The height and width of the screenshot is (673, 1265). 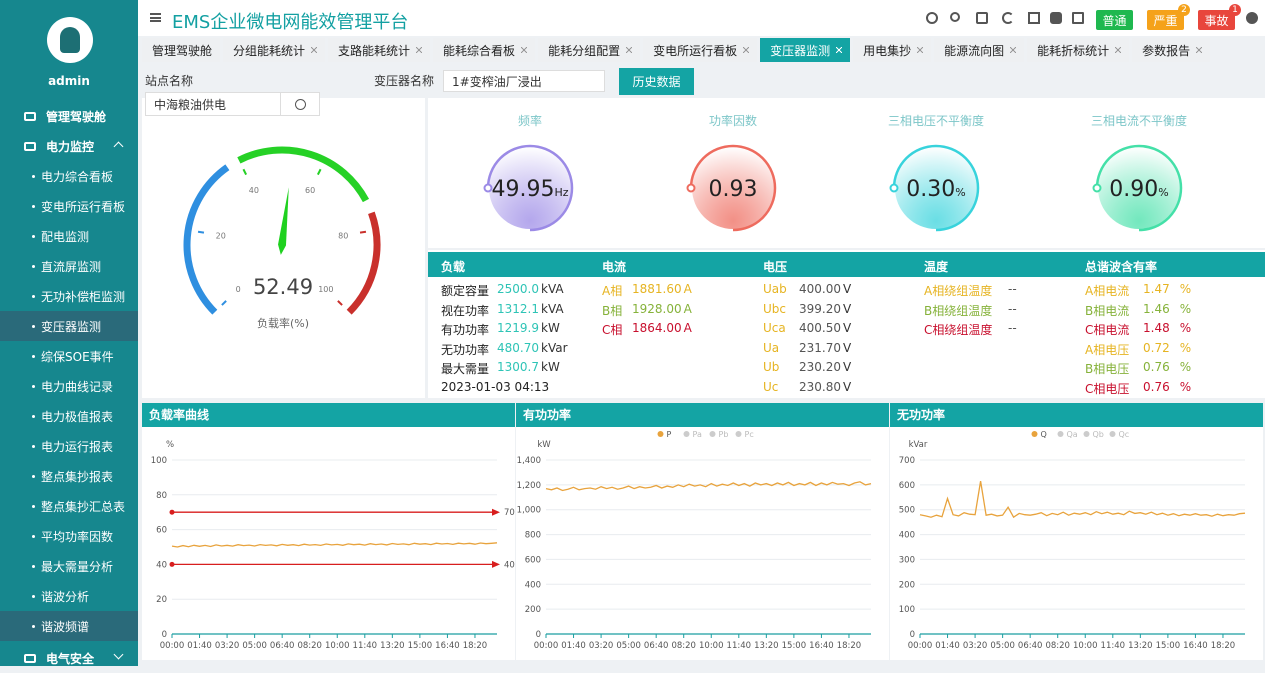 I want to click on column-header: 负载, so click(x=453, y=267).